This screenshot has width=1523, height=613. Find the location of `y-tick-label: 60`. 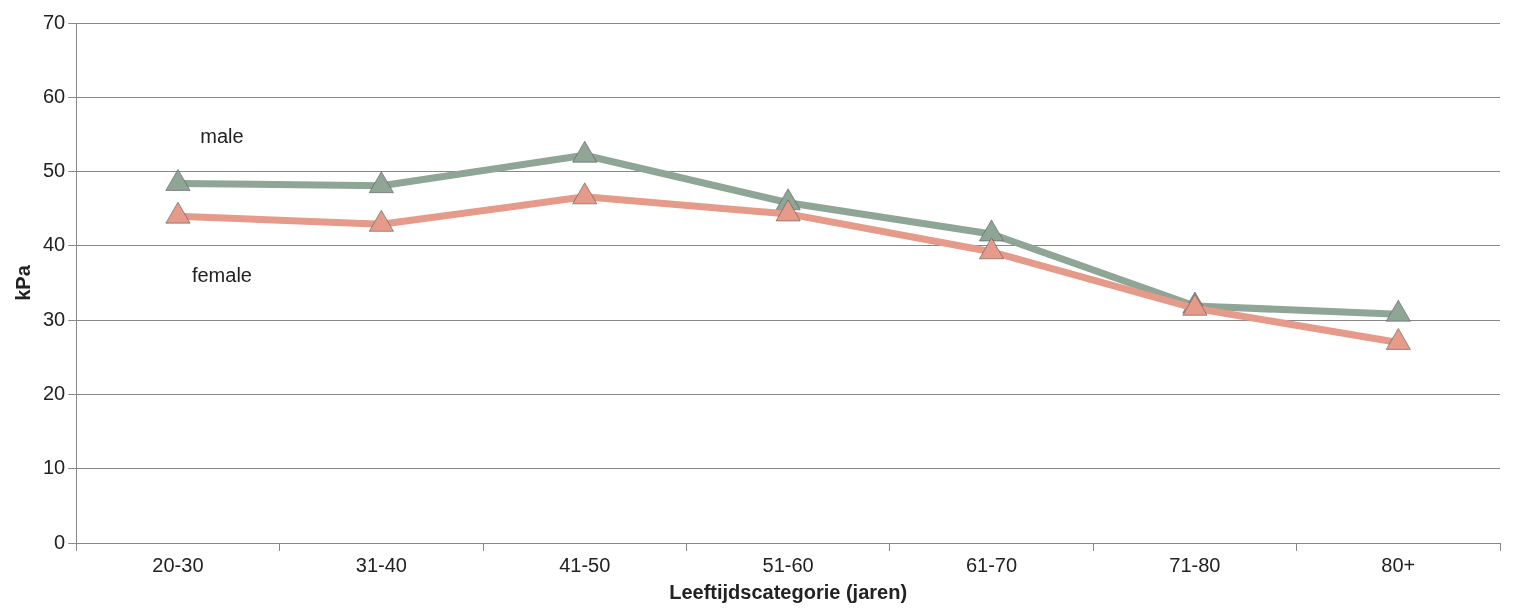

y-tick-label: 60 is located at coordinates (54, 95).